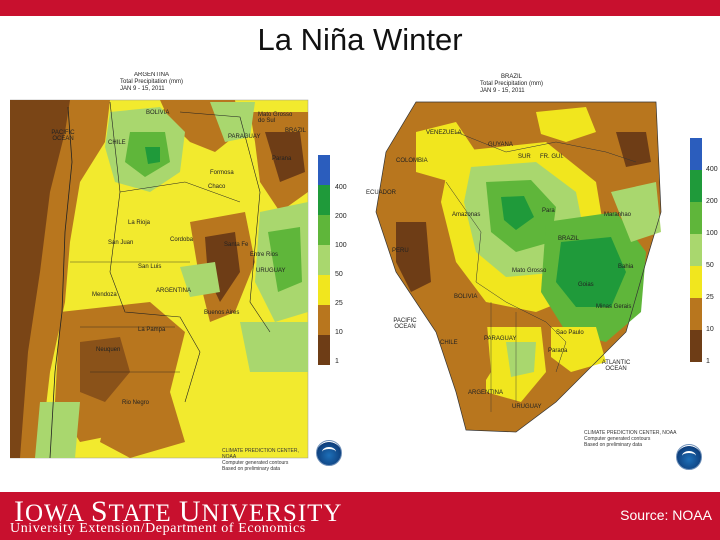  What do you see at coordinates (710, 297) in the screenshot?
I see `legend-r-label-25: 25` at bounding box center [710, 297].